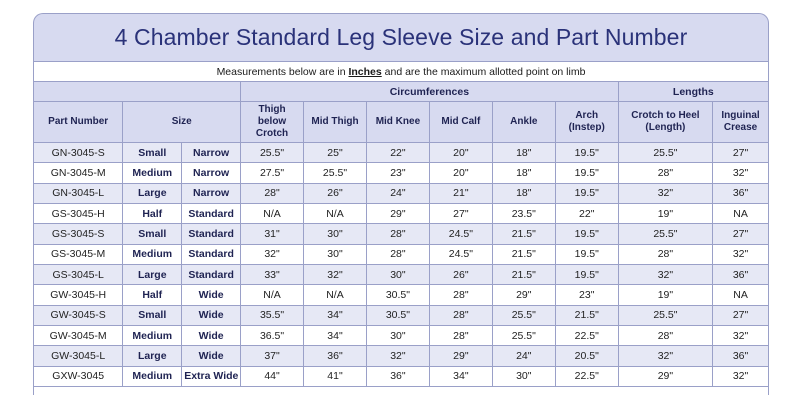 This screenshot has height=405, width=790. What do you see at coordinates (460, 122) in the screenshot?
I see `col-header-mid-calf: Mid Calf` at bounding box center [460, 122].